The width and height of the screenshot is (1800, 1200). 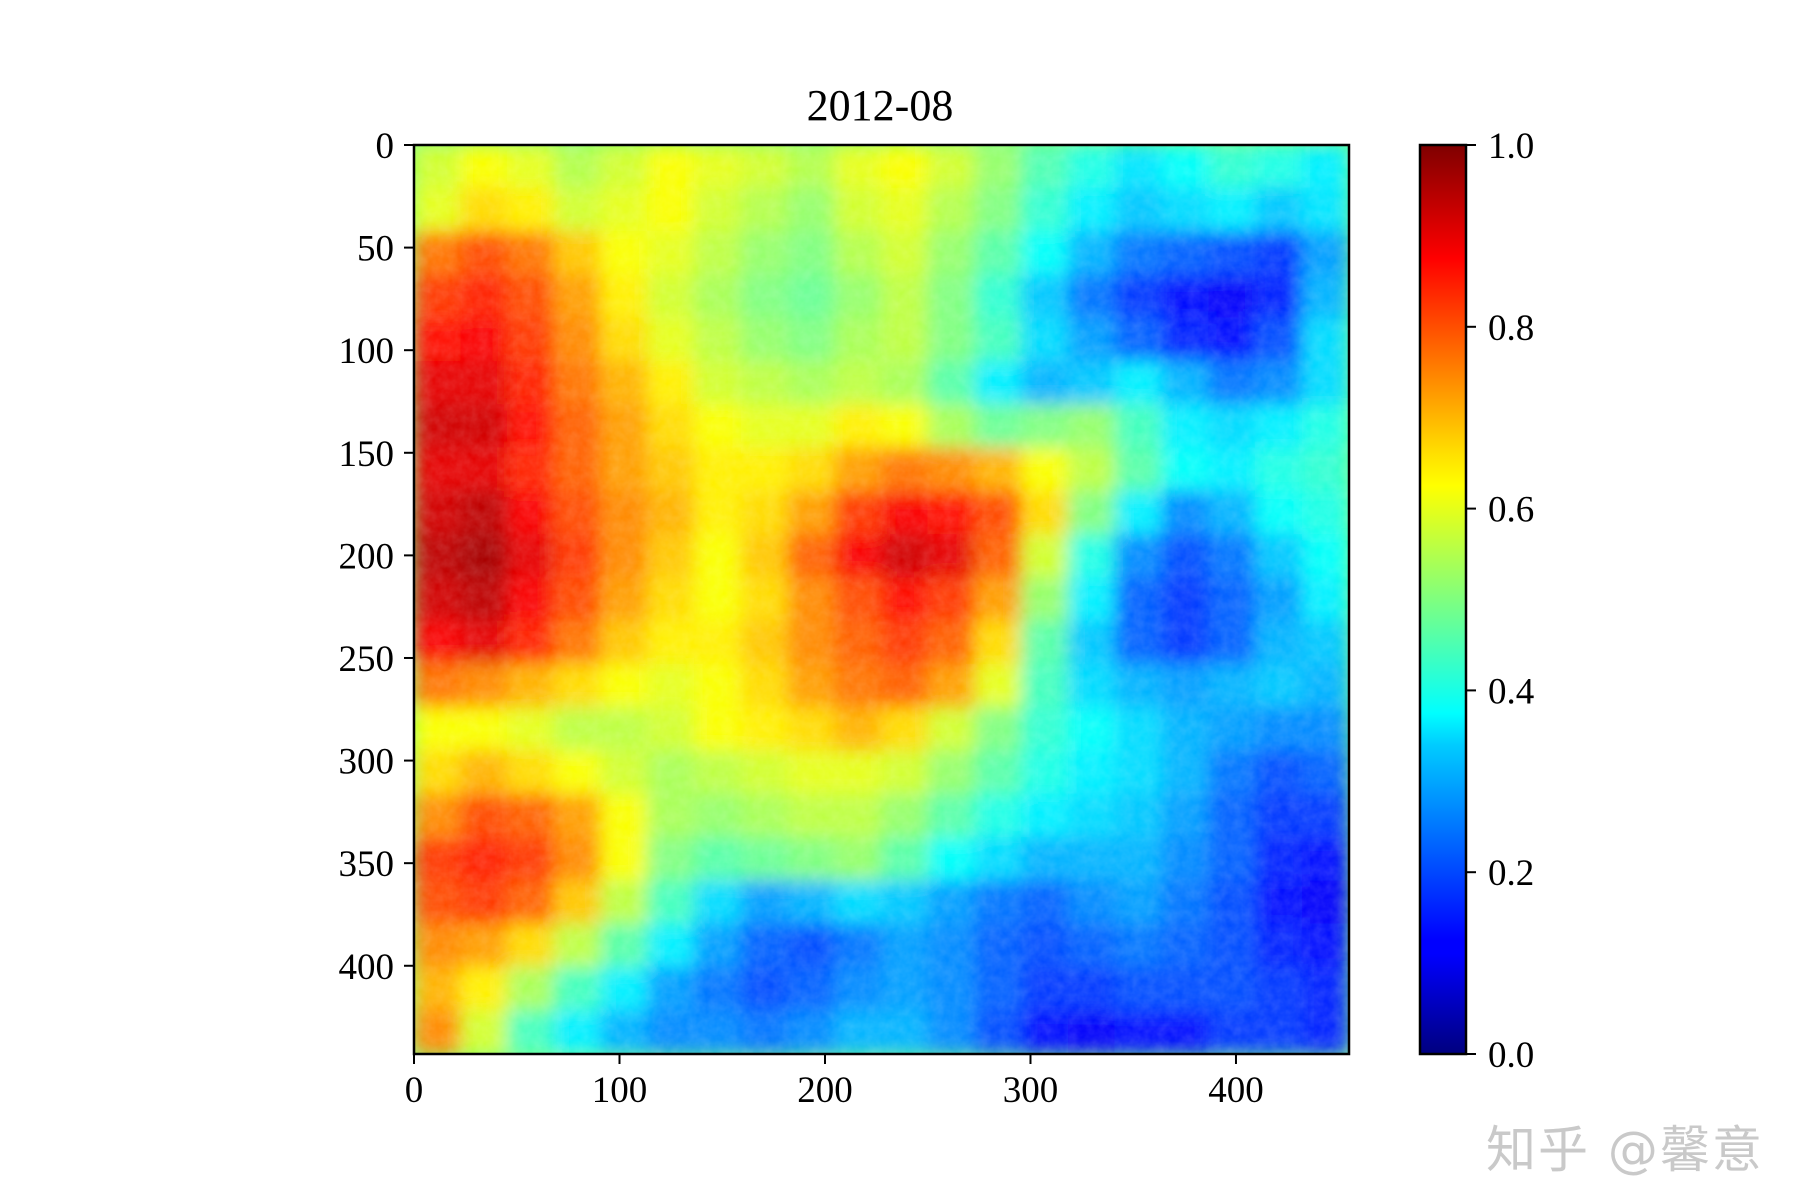 I want to click on y-tick-label: 0, so click(x=385, y=146).